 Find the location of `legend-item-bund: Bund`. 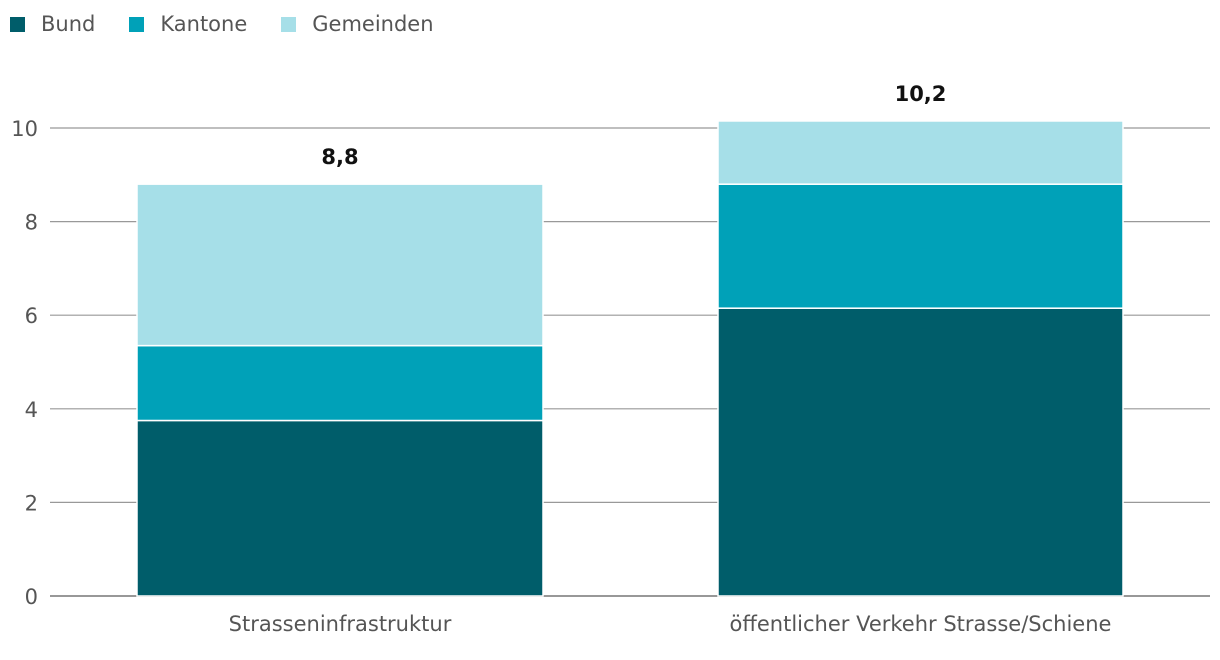

legend-item-bund: Bund is located at coordinates (52, 24).